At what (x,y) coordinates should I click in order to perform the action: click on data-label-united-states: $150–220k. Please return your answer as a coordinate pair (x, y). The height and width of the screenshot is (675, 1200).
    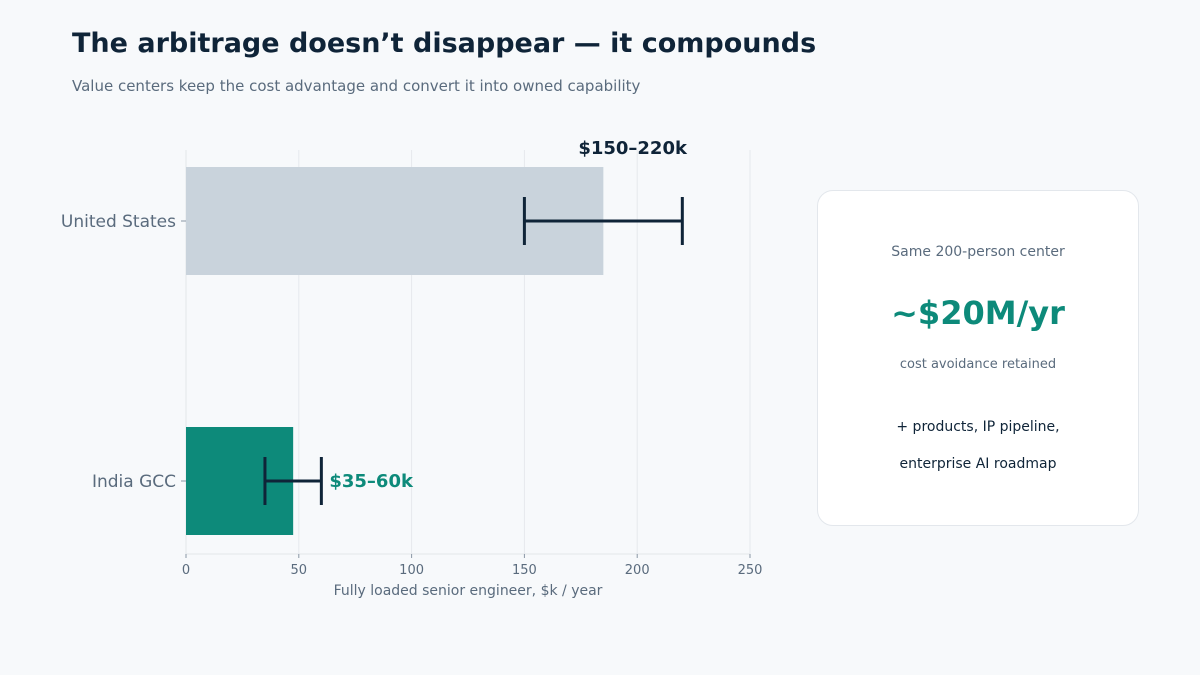
    Looking at the image, I should click on (633, 148).